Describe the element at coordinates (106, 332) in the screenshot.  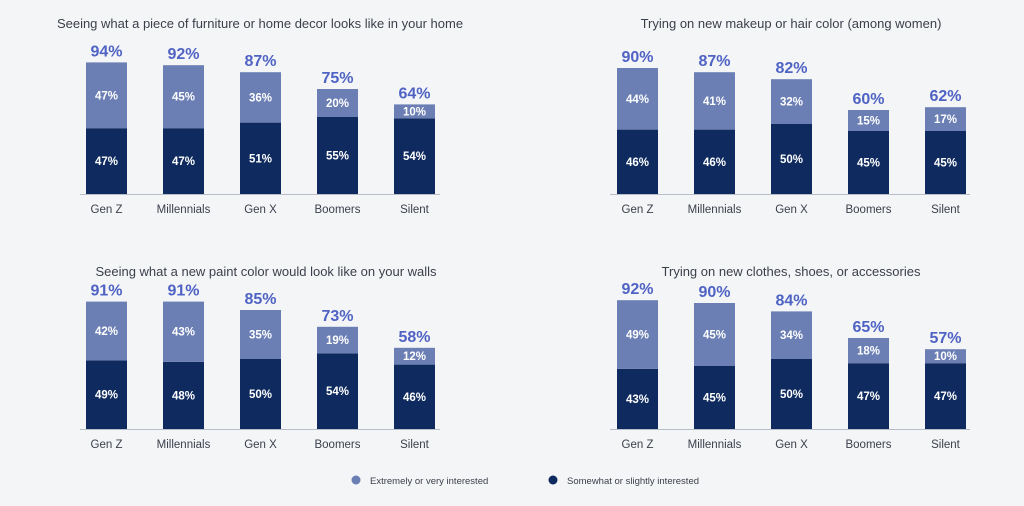
I see `data-label-extremely: 42%` at that location.